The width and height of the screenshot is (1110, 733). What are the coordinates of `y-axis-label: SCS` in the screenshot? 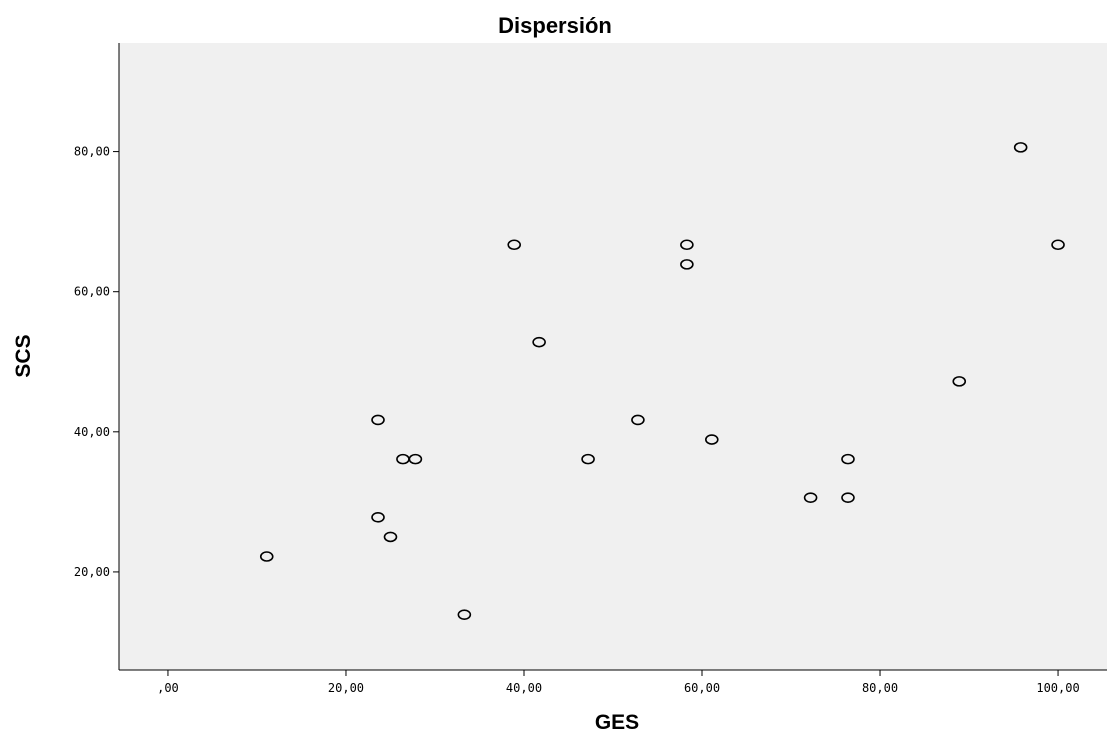 It's located at (23, 355).